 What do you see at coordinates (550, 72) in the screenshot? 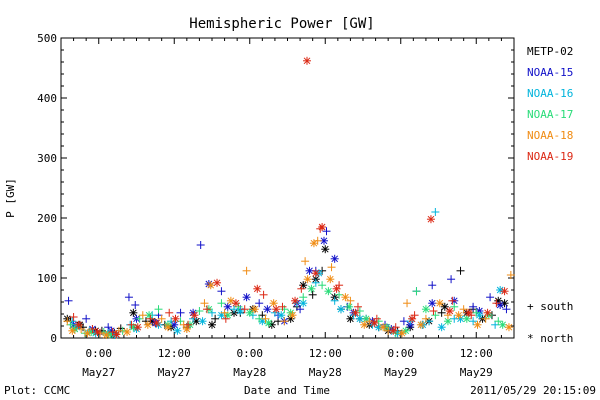
I see `legend-entry: NOAA-15` at bounding box center [550, 72].